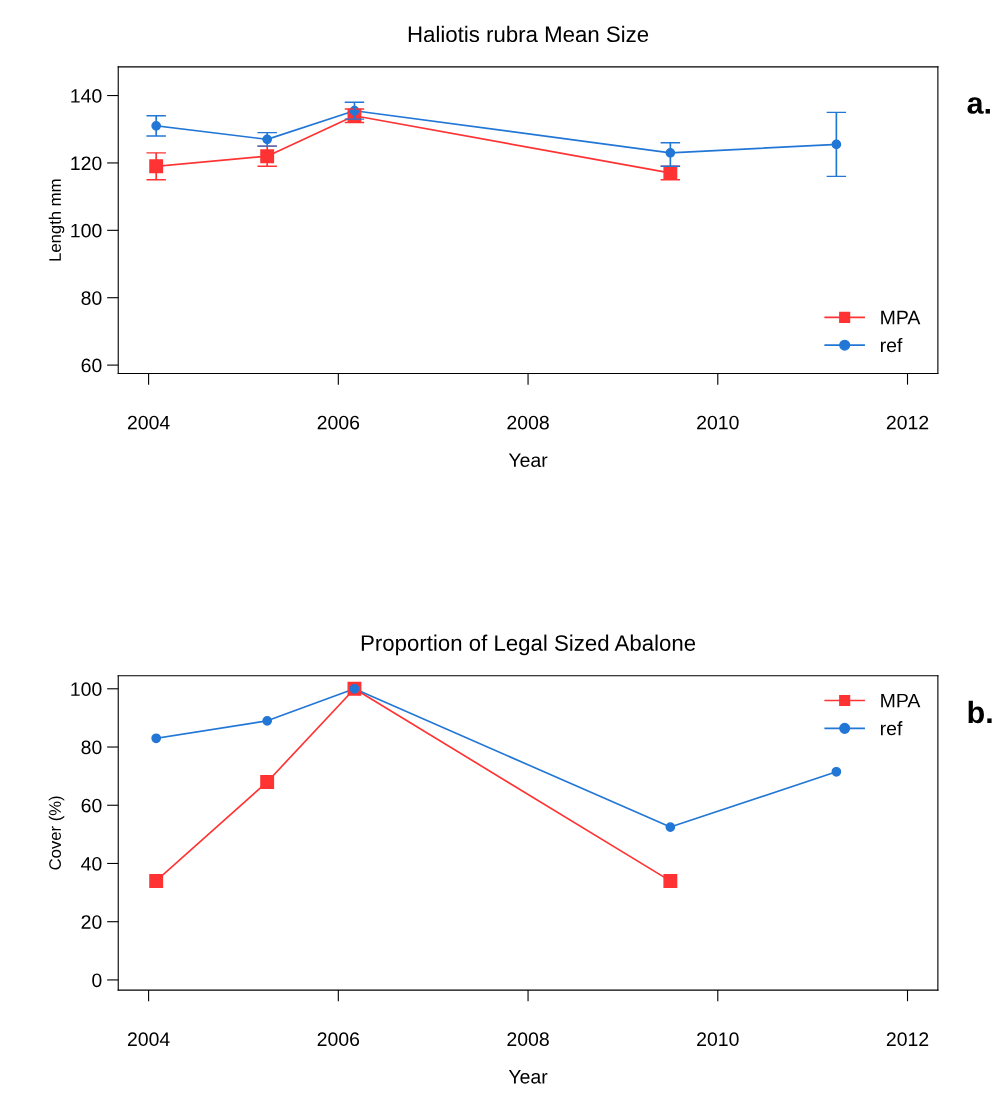 The height and width of the screenshot is (1115, 1002). I want to click on y-axis-title: Length mm, so click(56, 220).